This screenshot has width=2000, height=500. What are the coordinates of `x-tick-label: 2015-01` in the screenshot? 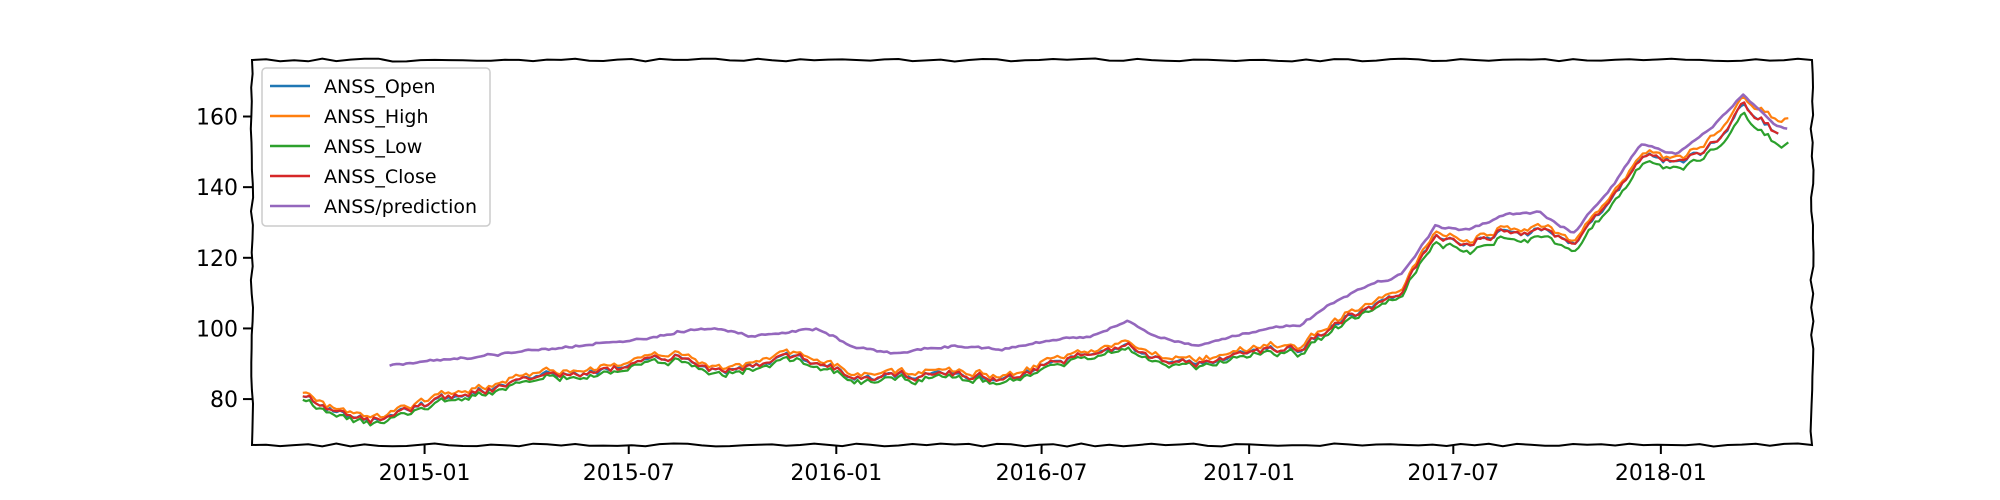 It's located at (425, 473).